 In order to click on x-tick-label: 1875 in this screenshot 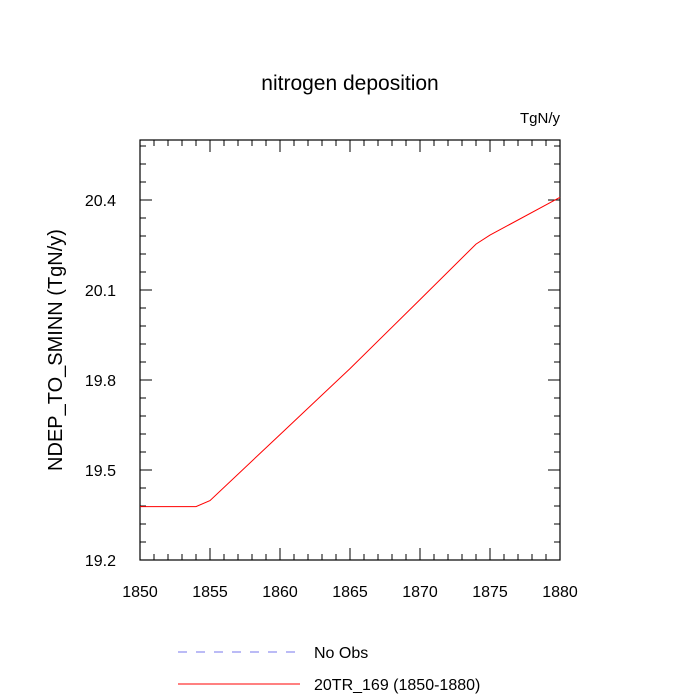, I will do `click(490, 592)`.